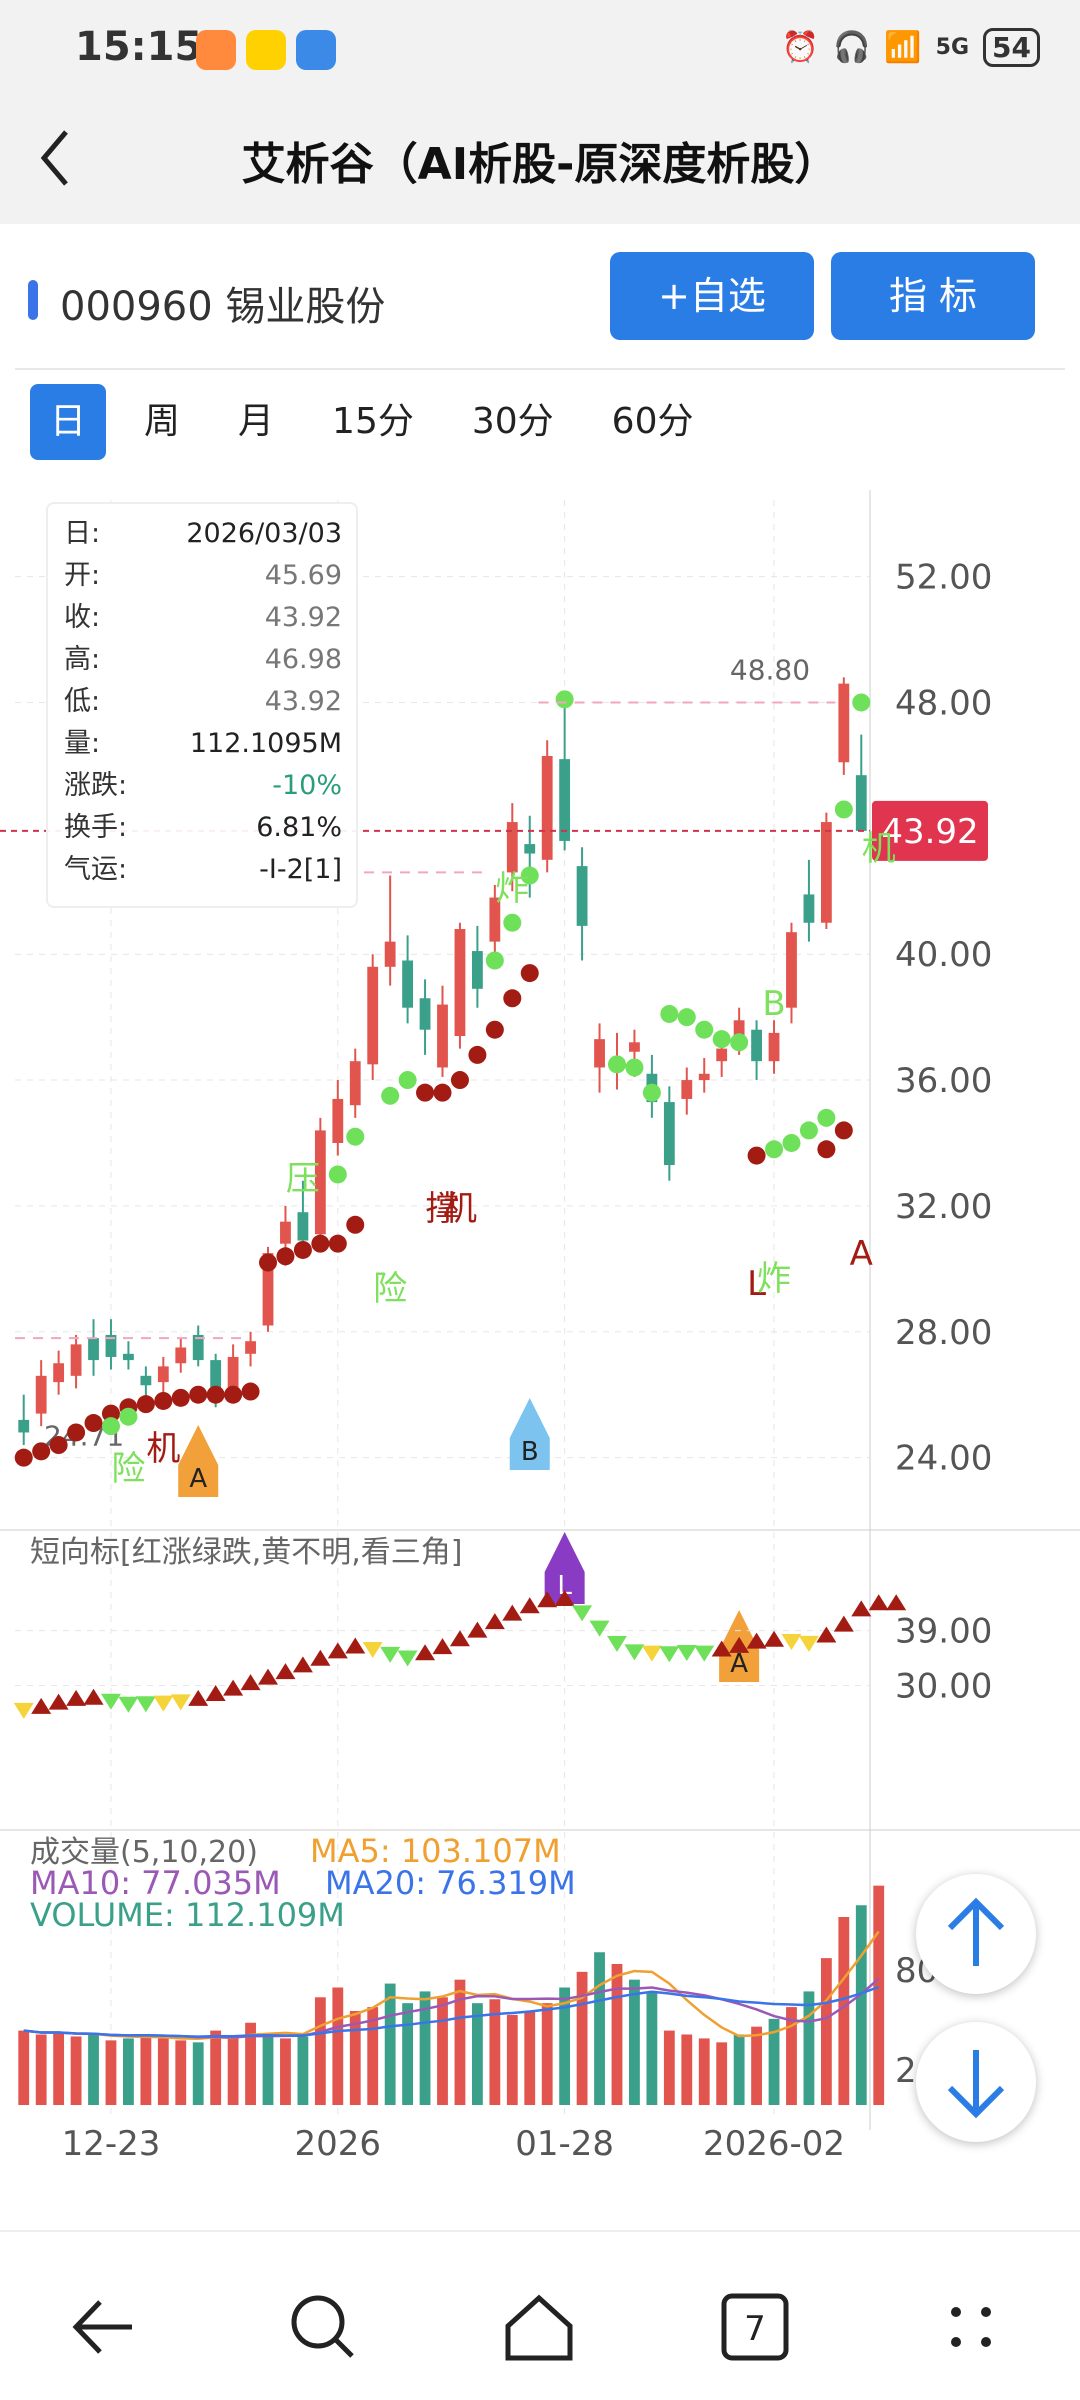  Describe the element at coordinates (203, 702) in the screenshot. I see `info-row: 低: 43.92` at that location.